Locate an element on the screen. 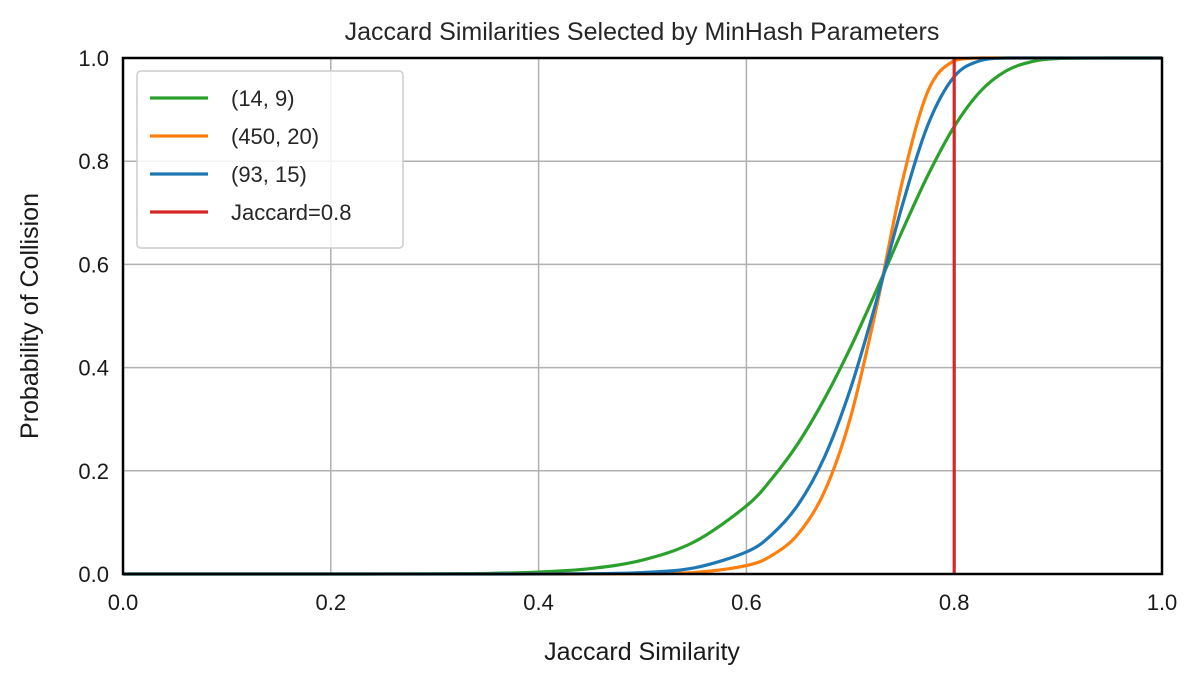  legend-box is located at coordinates (270, 159).